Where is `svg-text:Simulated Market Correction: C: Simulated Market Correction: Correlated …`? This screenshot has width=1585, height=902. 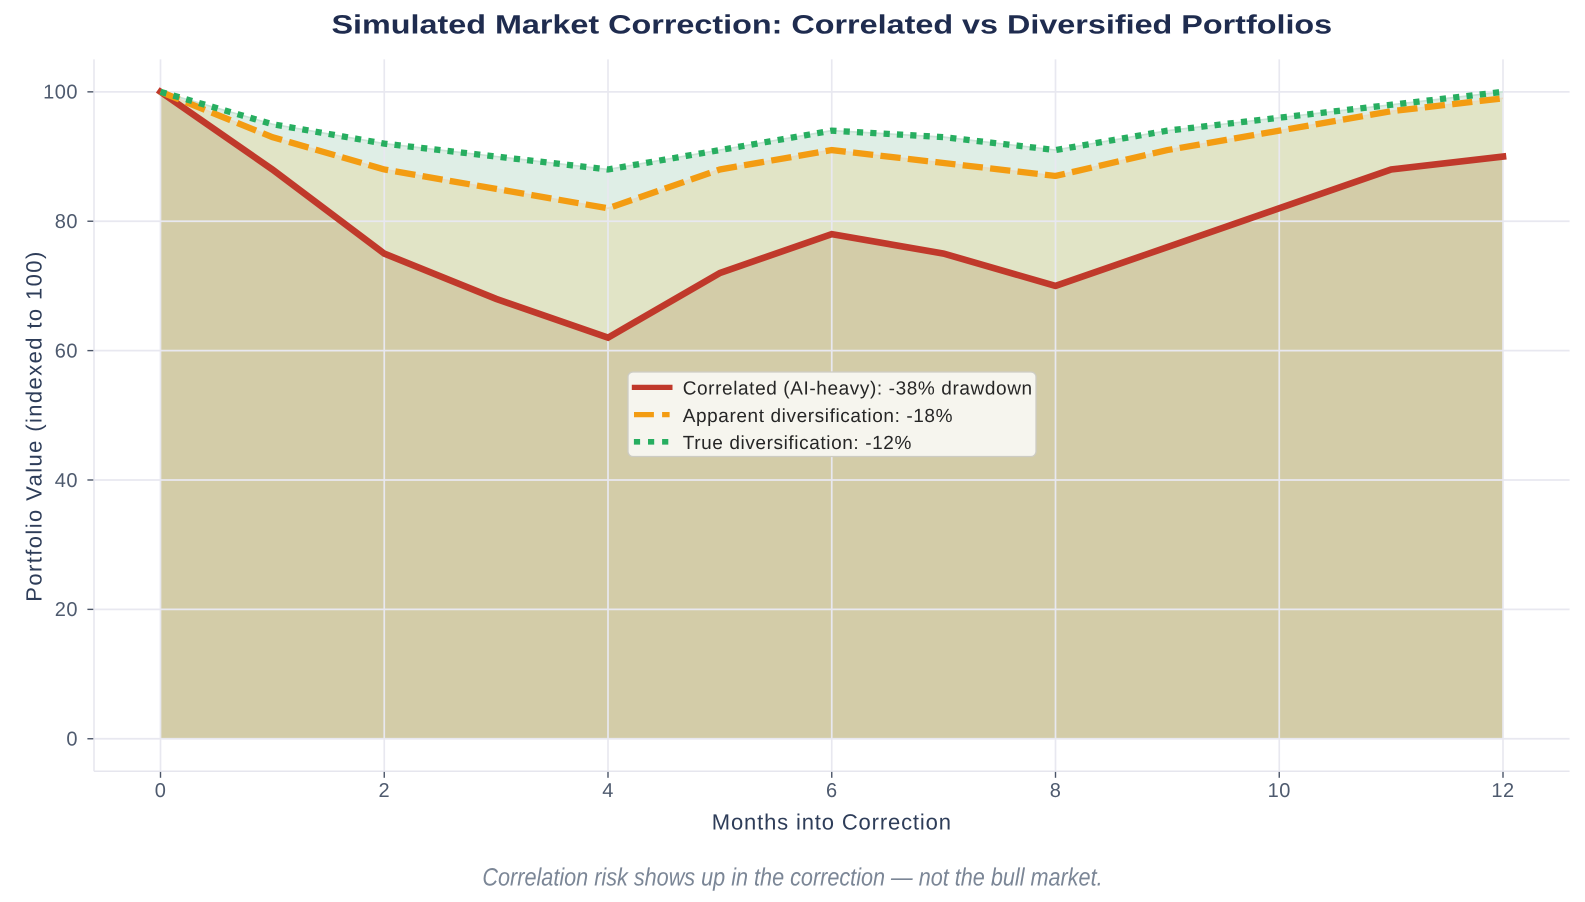
svg-text:Simulated Market Correction: C: Simulated Market Correction: Correlated … is located at coordinates (831, 24).